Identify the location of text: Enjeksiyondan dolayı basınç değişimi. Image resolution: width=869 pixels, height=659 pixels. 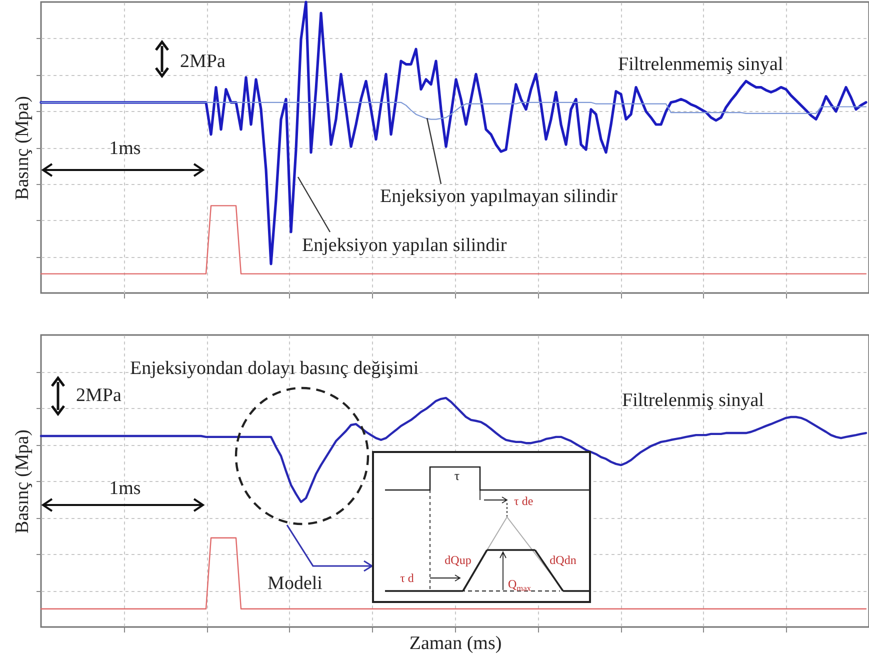
(274, 369).